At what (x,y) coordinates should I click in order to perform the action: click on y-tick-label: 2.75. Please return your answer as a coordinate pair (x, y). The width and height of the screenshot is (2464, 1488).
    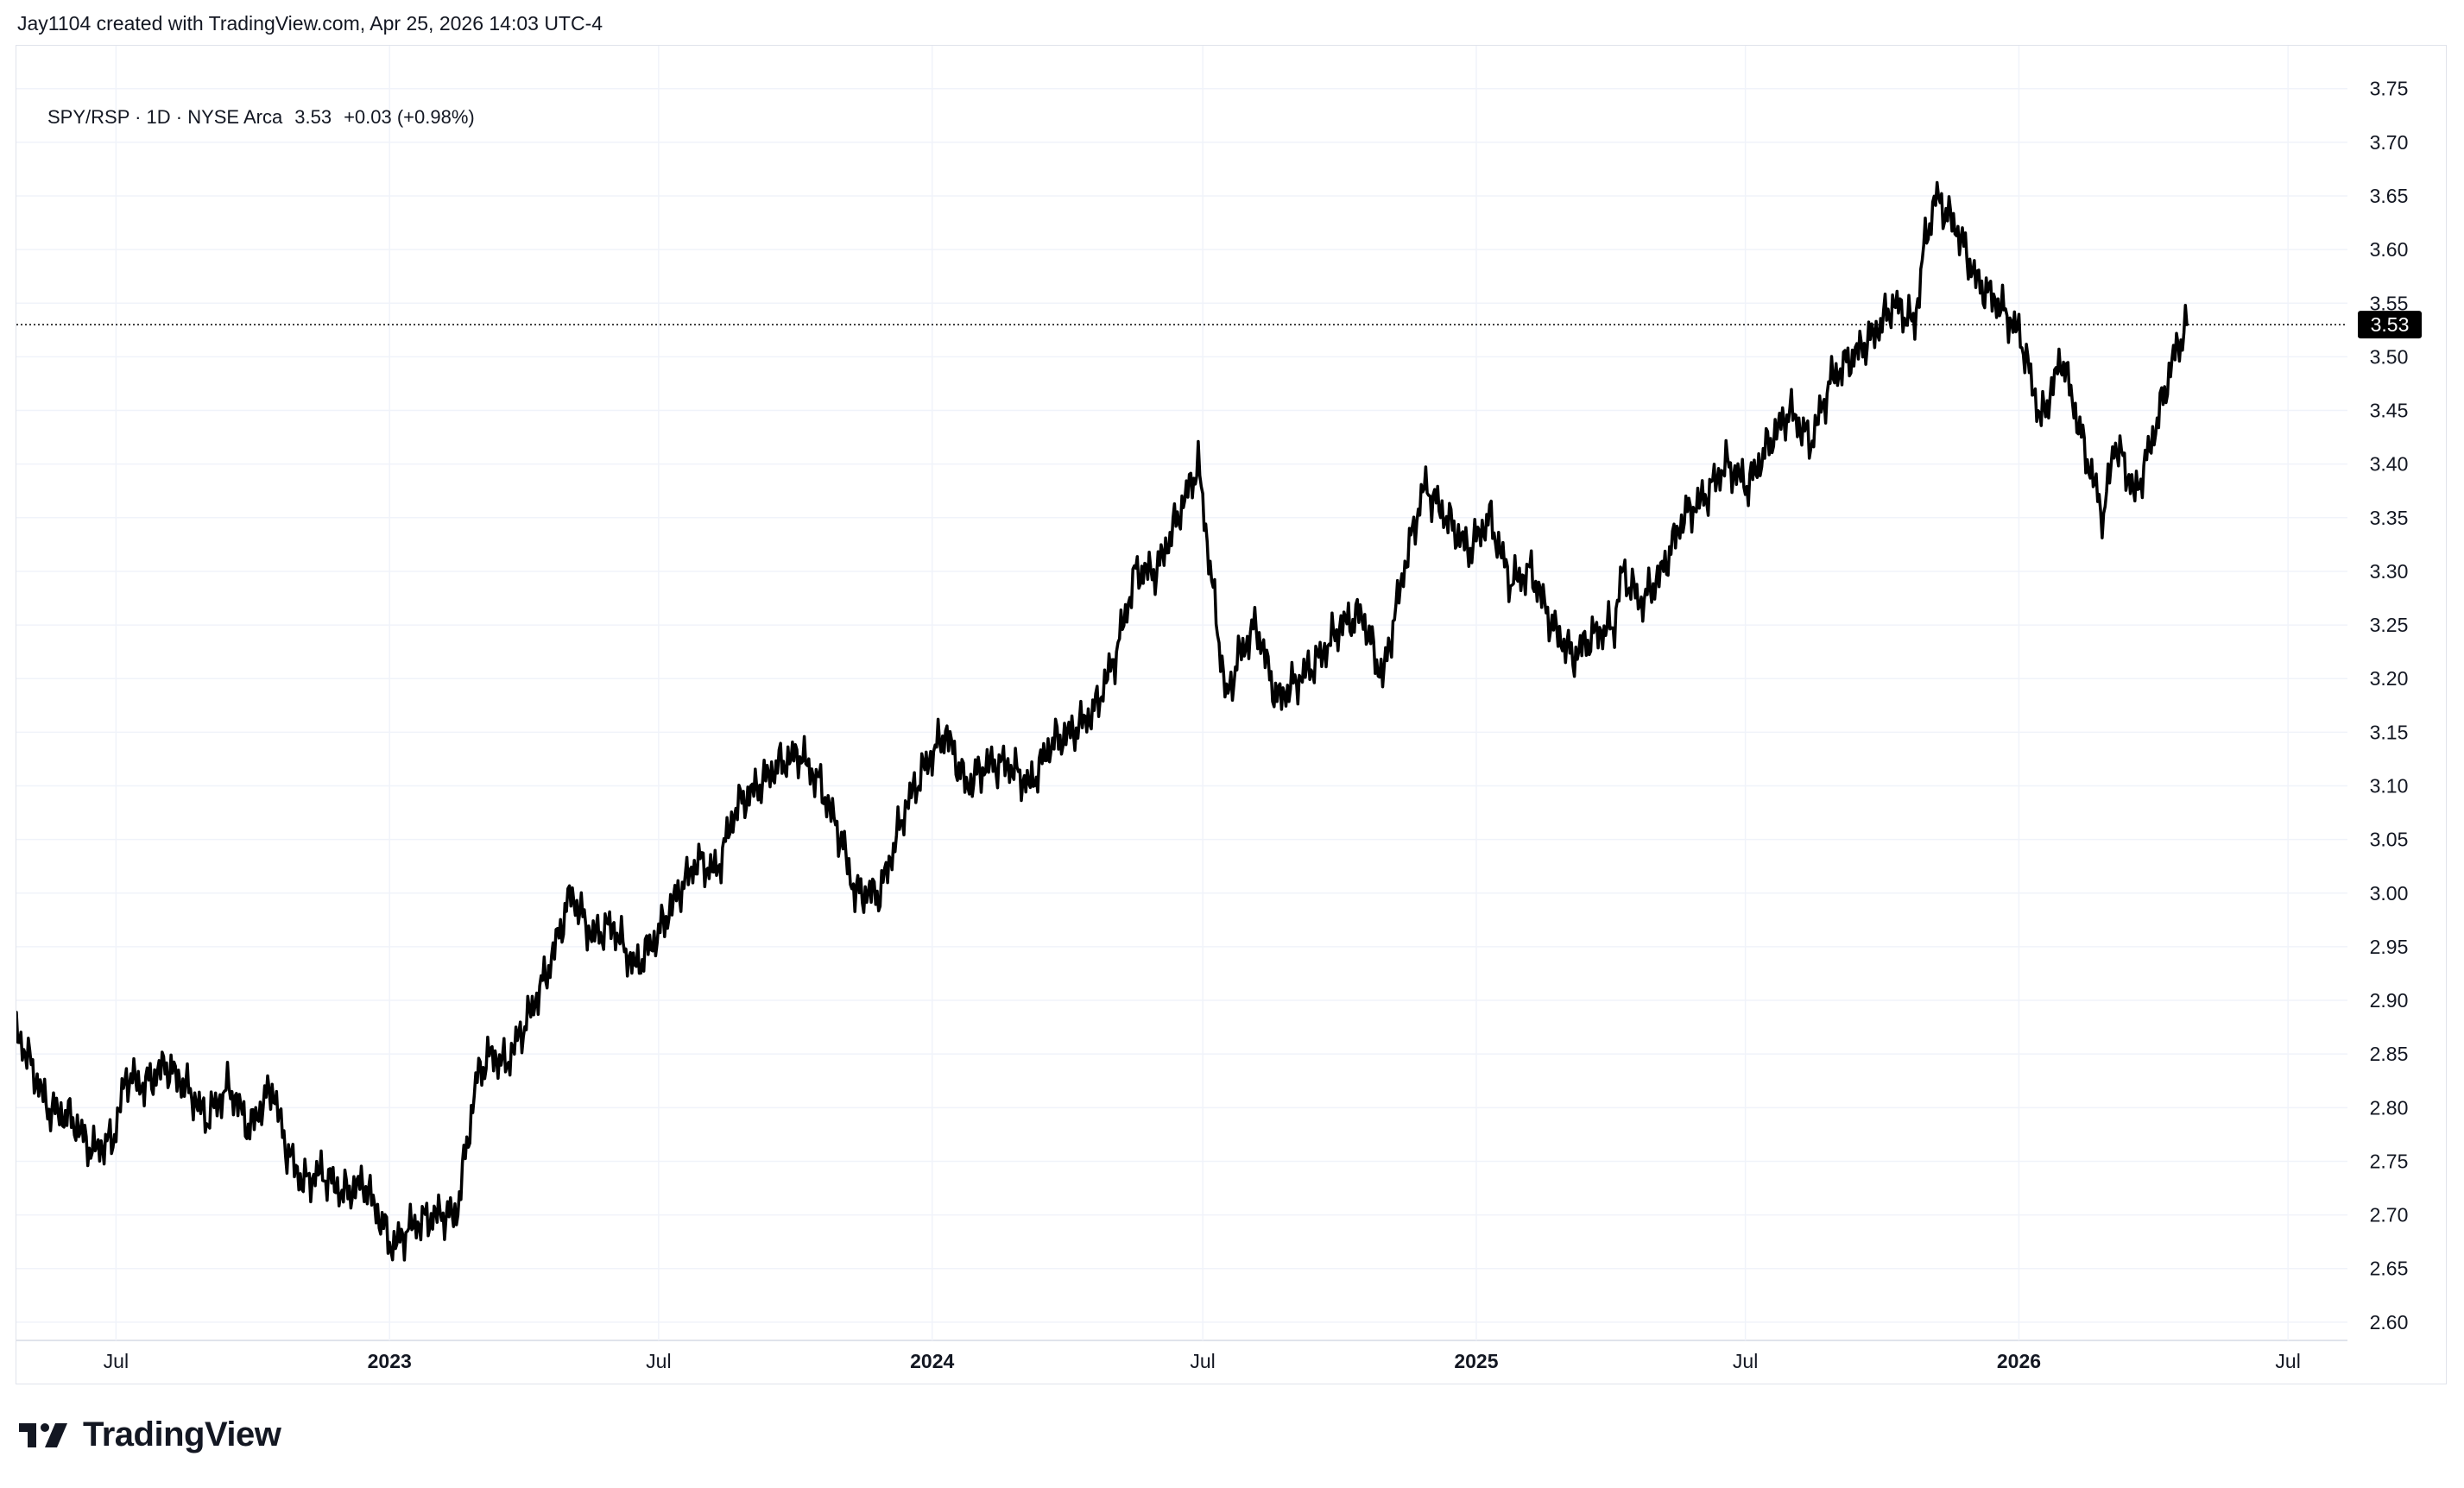
    Looking at the image, I should click on (2389, 1161).